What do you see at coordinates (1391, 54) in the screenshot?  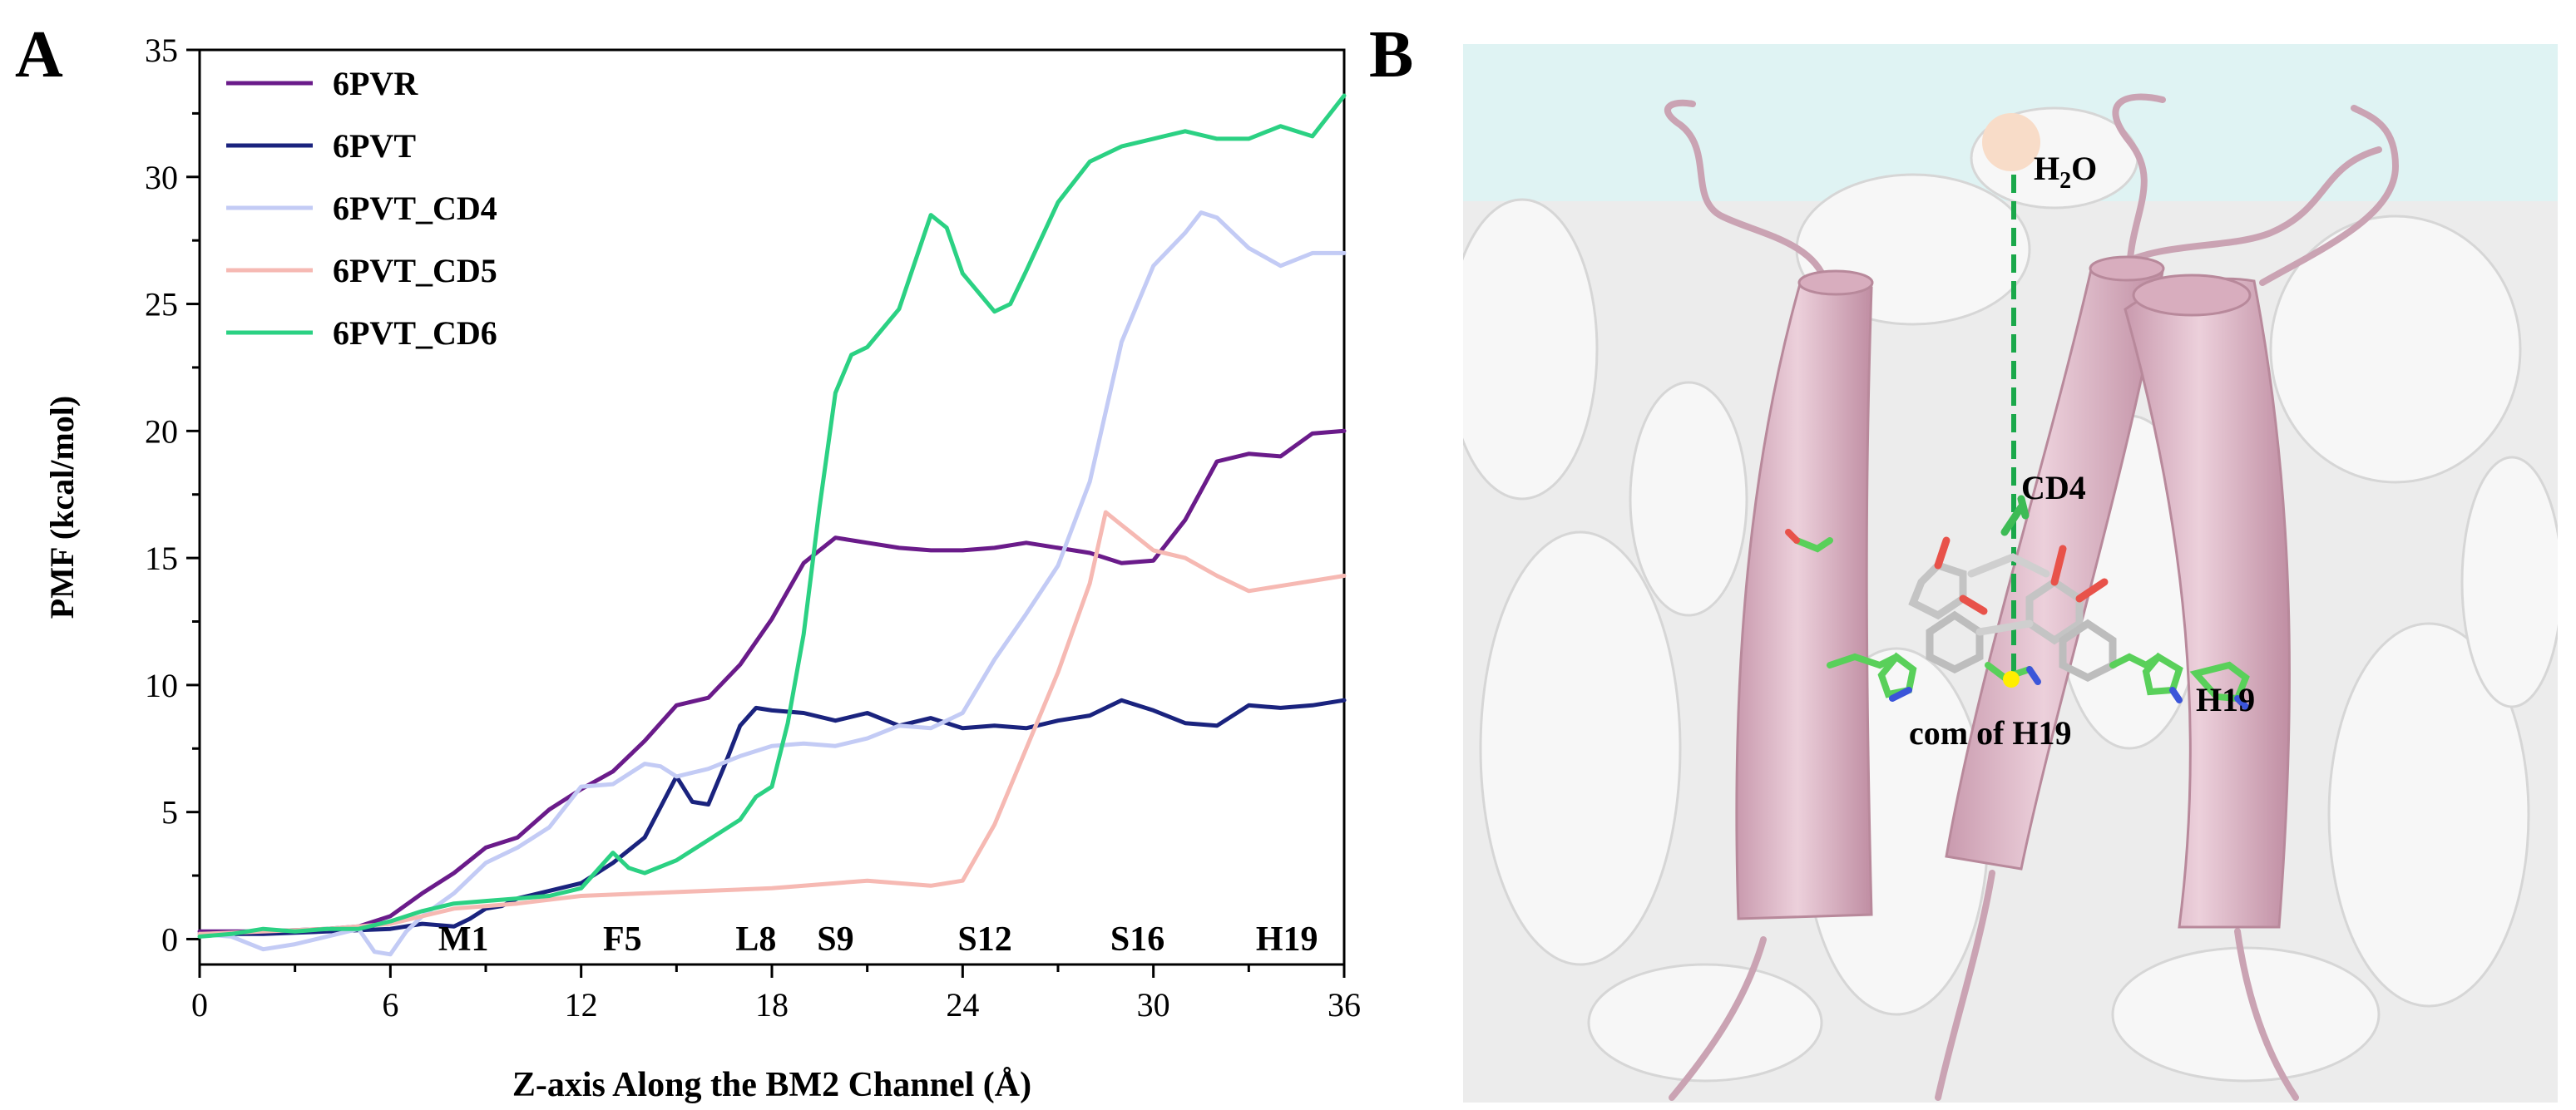 I see `panel-b-label: B` at bounding box center [1391, 54].